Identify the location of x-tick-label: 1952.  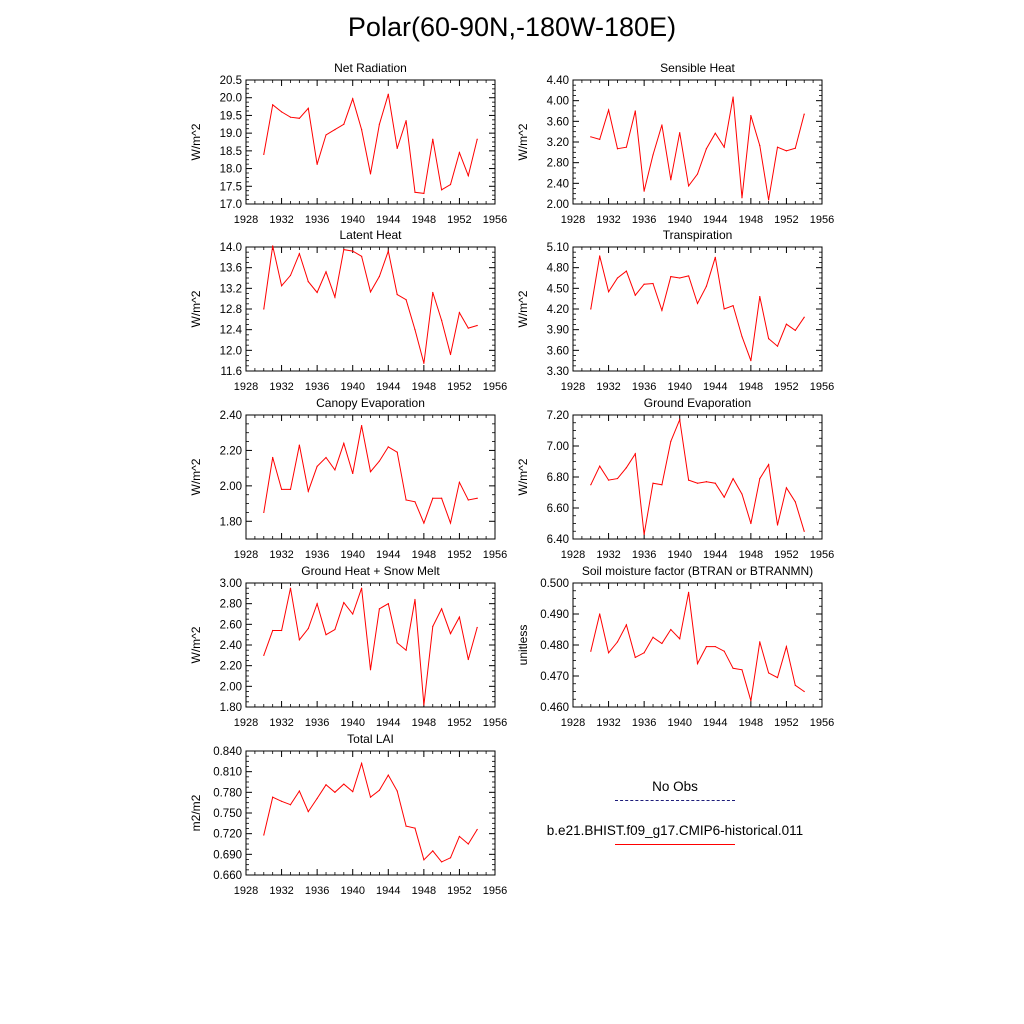
(459, 723).